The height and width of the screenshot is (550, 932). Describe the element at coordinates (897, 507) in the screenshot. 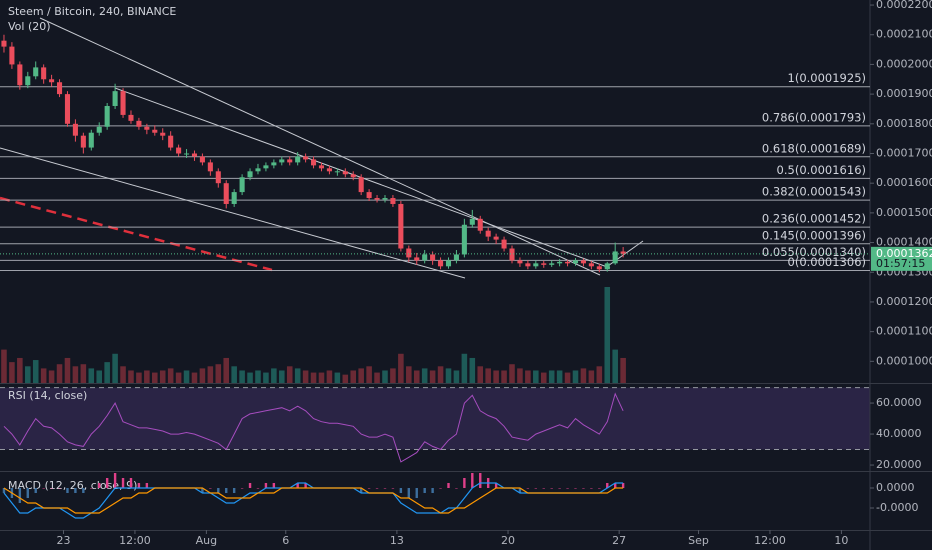

I see `y-tick-label: -0.0000` at that location.